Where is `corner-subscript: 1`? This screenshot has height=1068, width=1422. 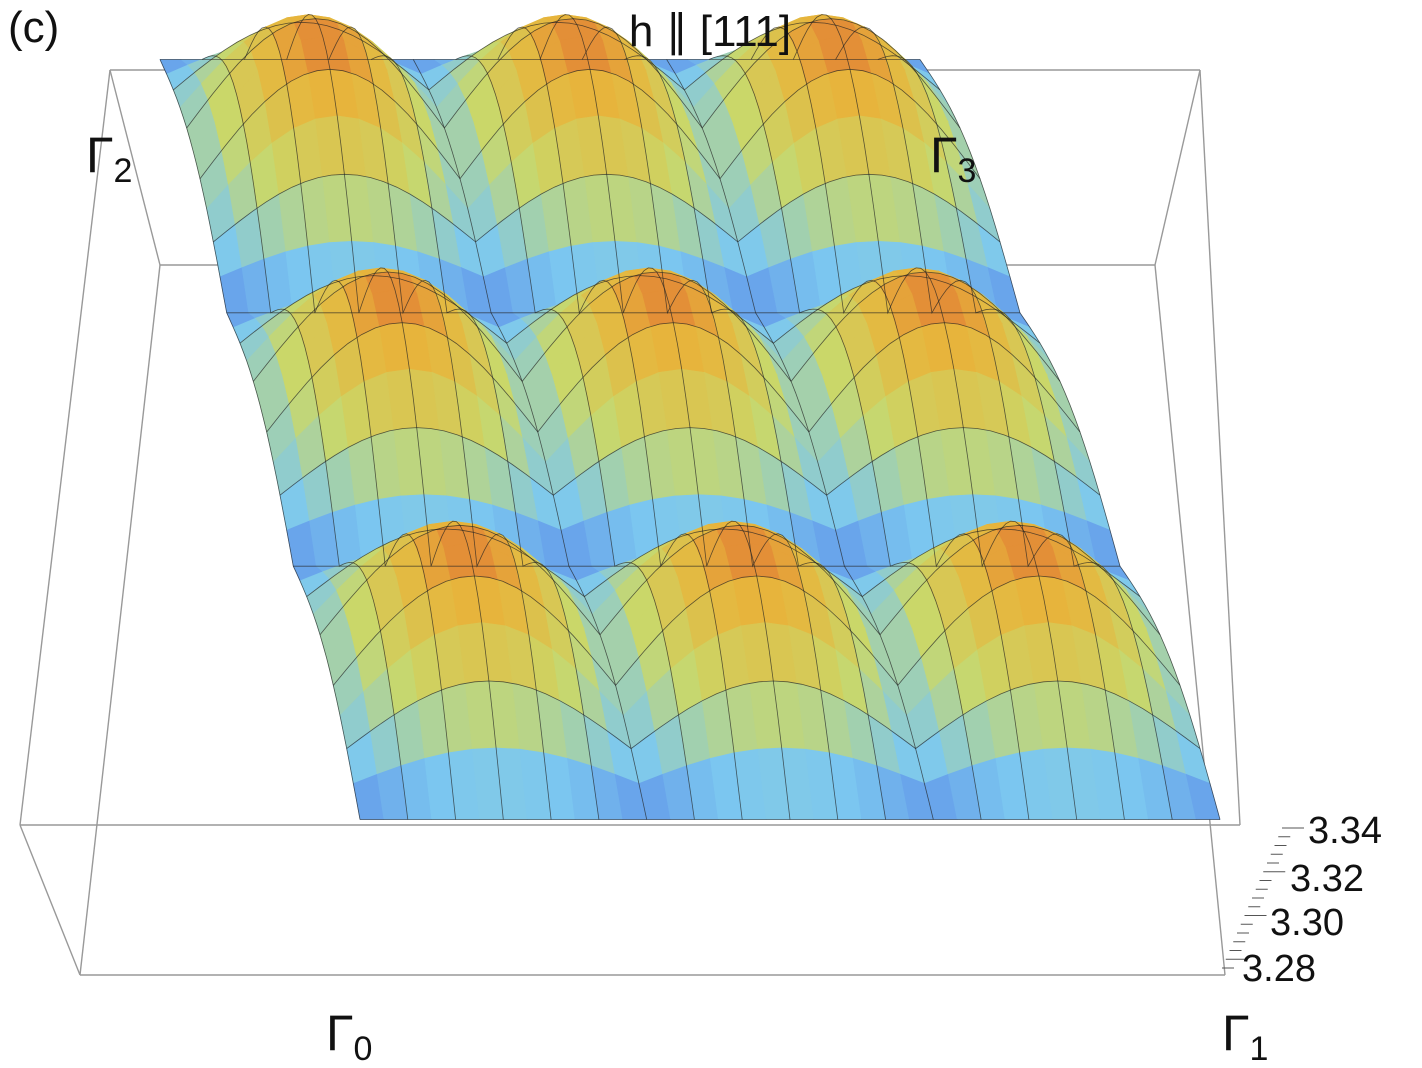 corner-subscript: 1 is located at coordinates (1259, 1049).